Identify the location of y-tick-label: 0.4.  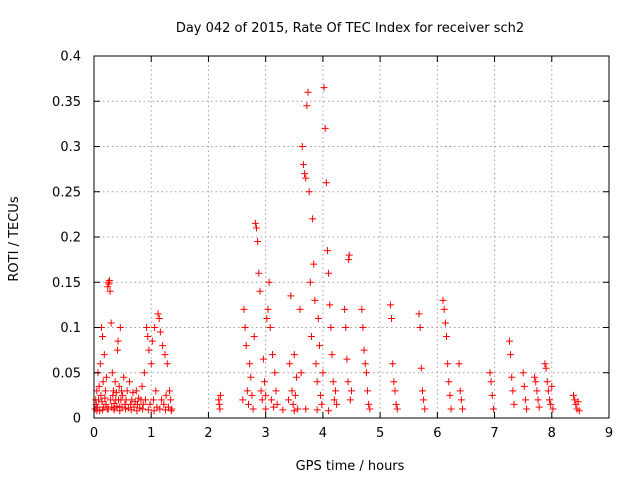
(70, 57).